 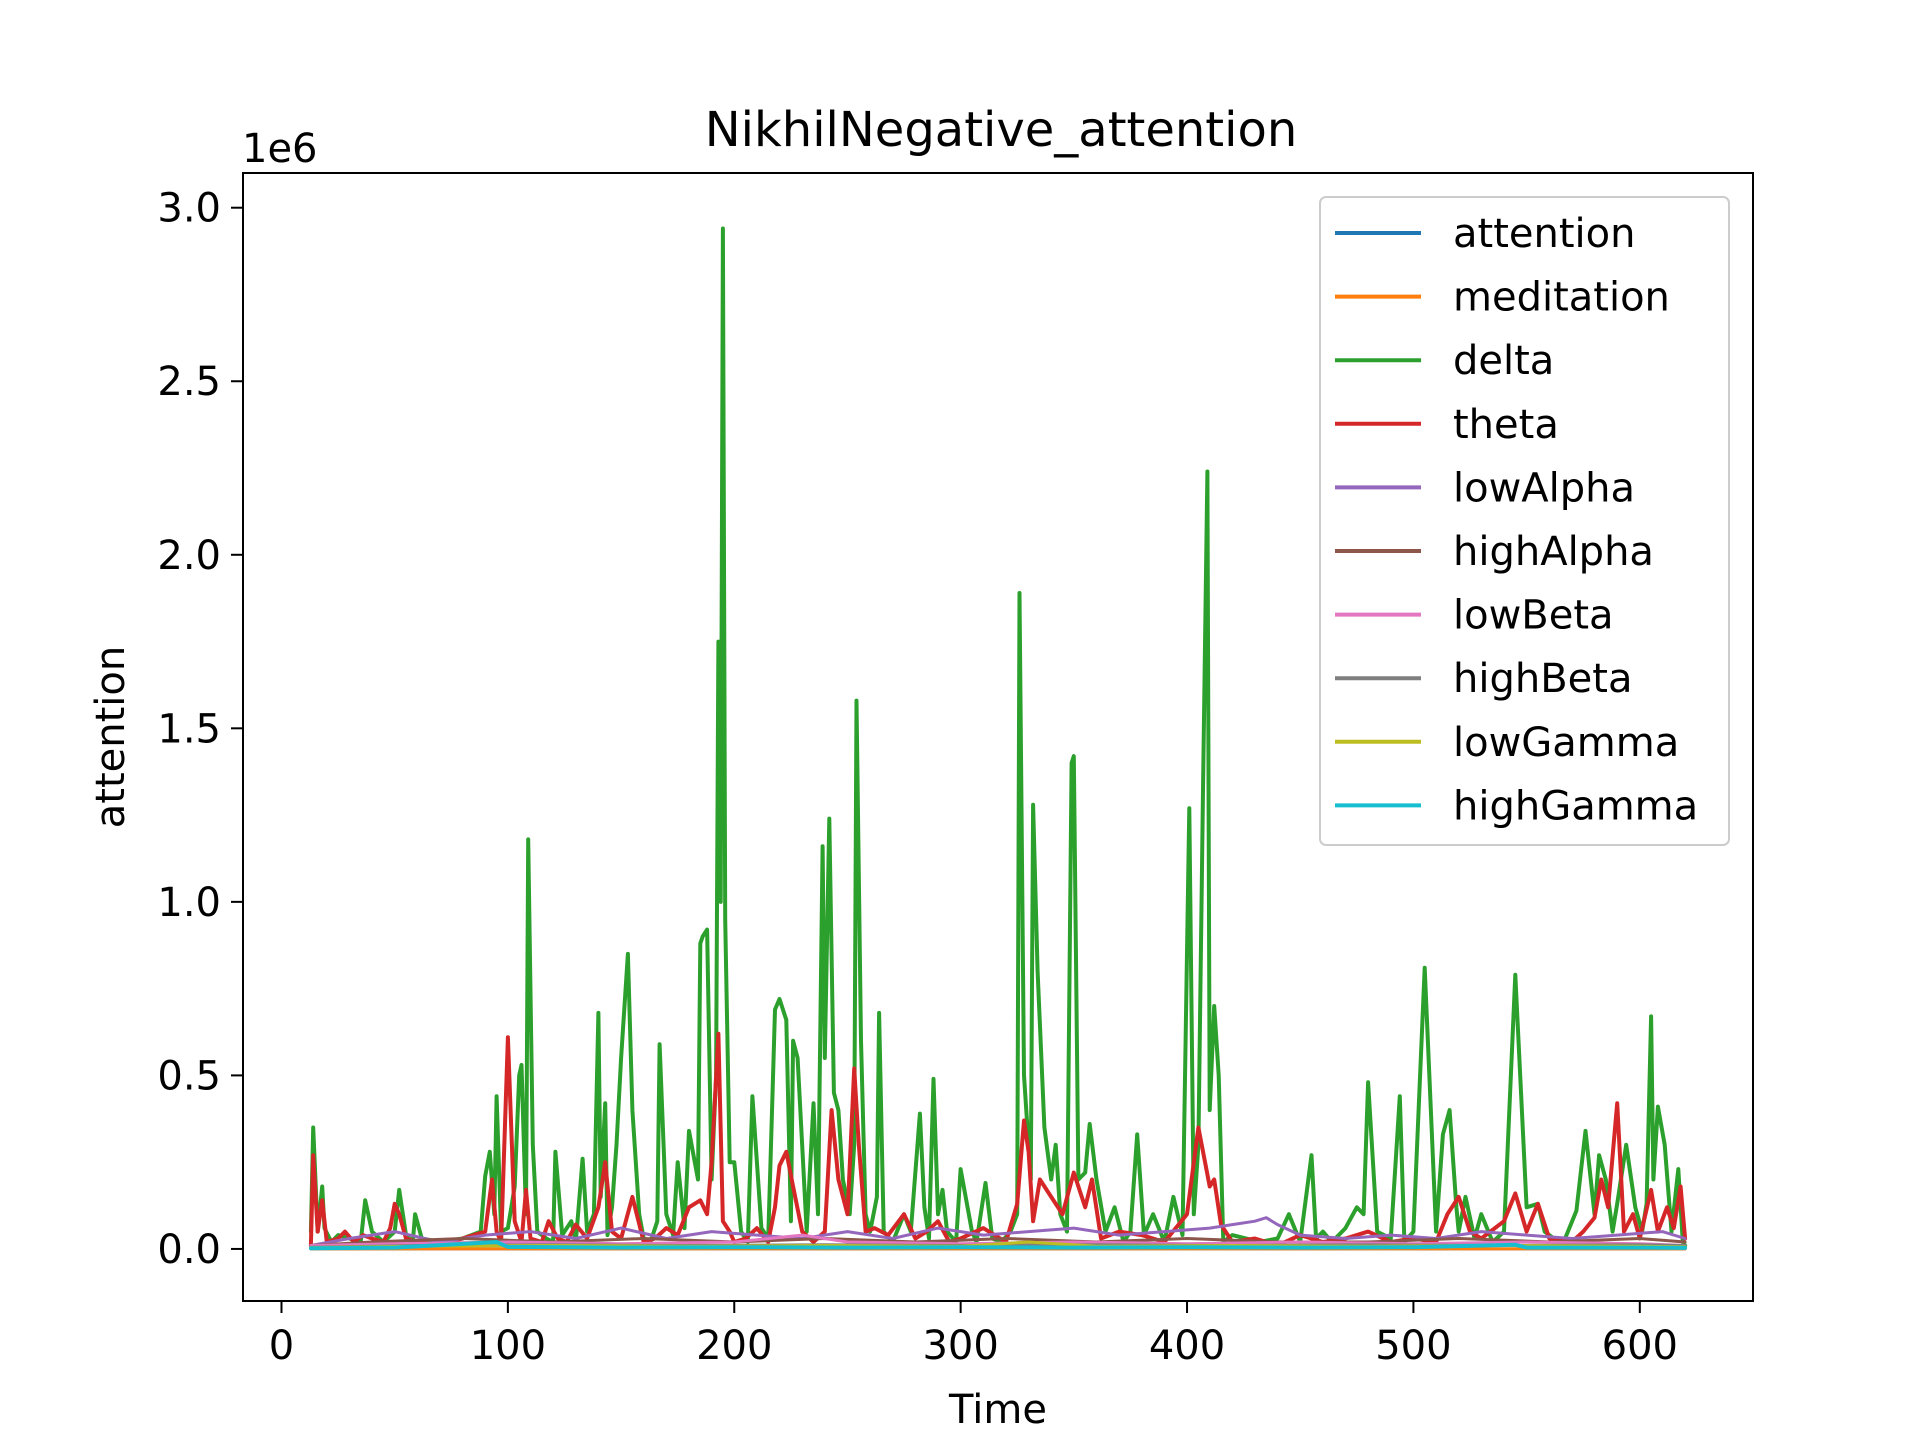 What do you see at coordinates (111, 737) in the screenshot?
I see `y-axis-title: attention` at bounding box center [111, 737].